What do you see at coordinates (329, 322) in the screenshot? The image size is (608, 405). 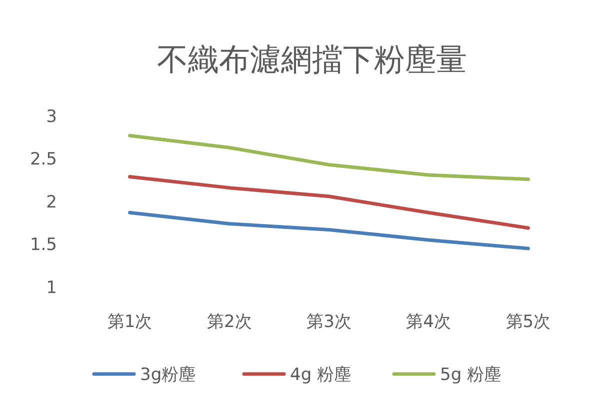 I see `x-tick-label: 第3次` at bounding box center [329, 322].